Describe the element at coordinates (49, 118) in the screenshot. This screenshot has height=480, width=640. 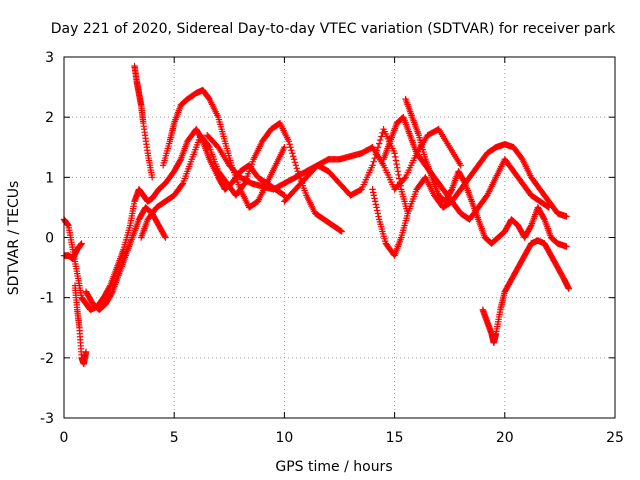
I see `y-tick-label: 2` at that location.